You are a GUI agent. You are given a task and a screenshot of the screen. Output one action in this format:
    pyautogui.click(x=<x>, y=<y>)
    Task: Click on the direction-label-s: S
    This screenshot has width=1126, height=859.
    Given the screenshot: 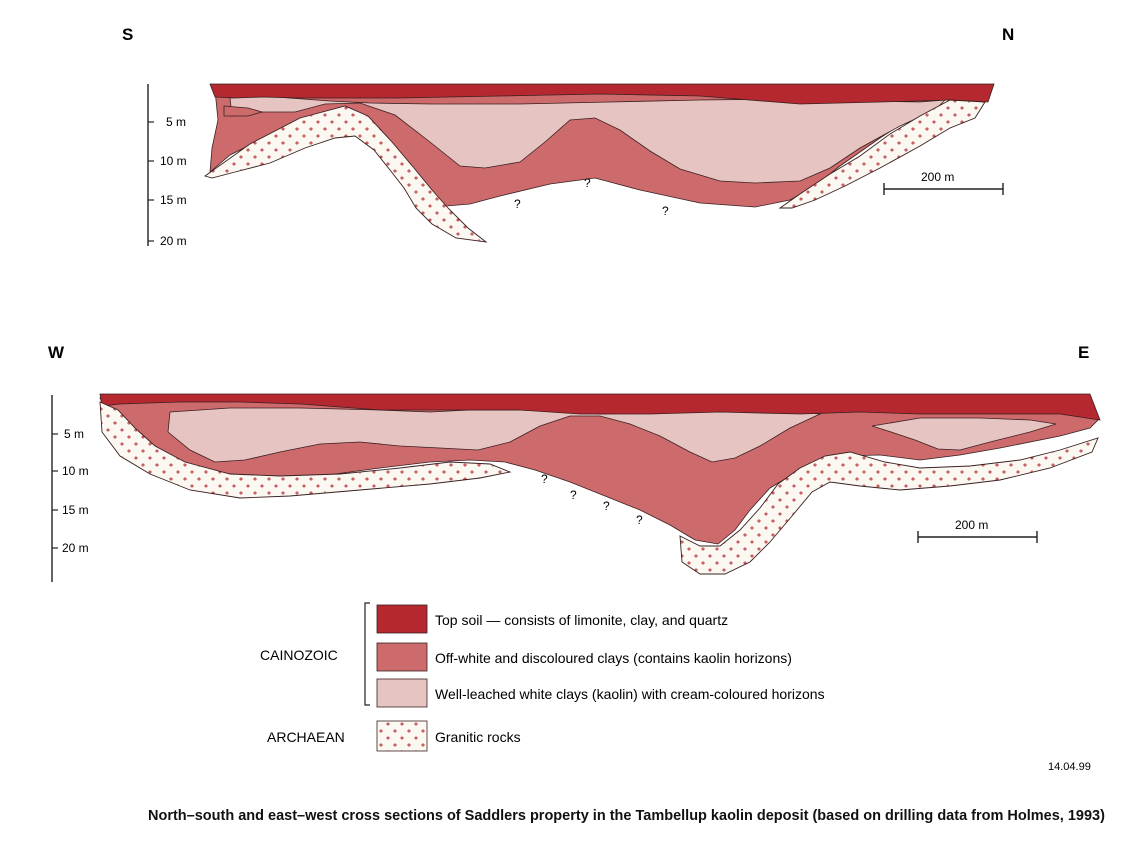 What is the action you would take?
    pyautogui.click(x=127, y=34)
    